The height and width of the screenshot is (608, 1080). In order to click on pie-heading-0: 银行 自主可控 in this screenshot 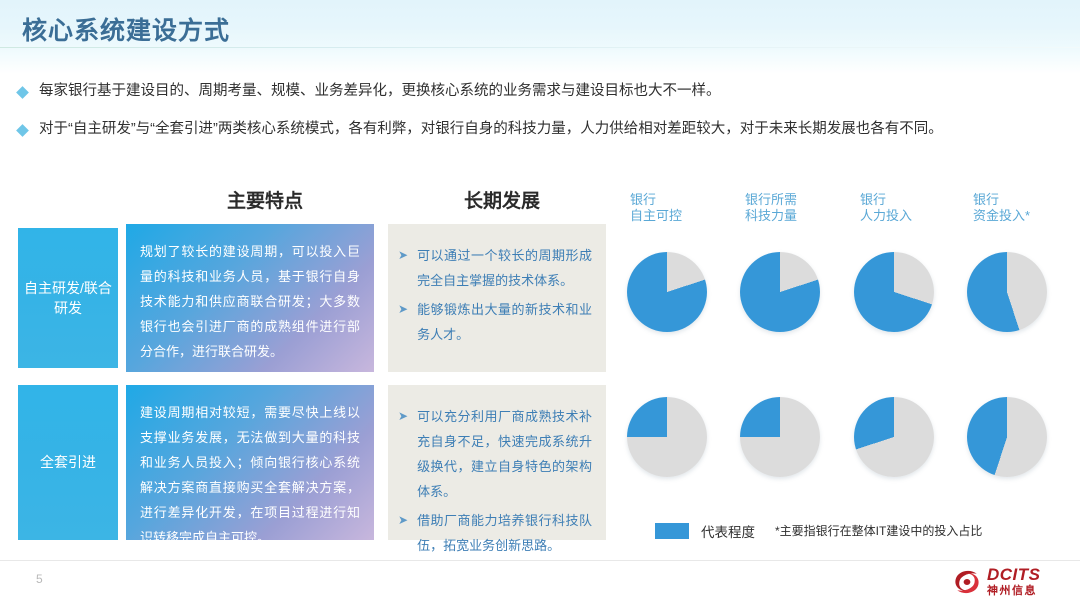, I will do `click(656, 208)`.